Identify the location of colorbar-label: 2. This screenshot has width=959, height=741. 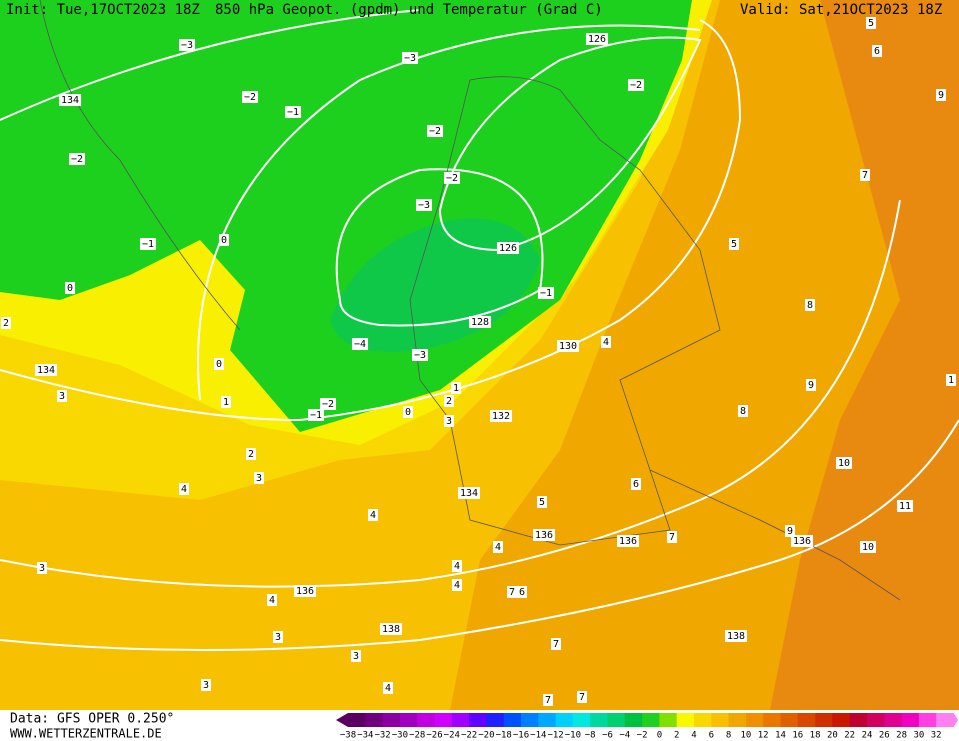
(676, 736).